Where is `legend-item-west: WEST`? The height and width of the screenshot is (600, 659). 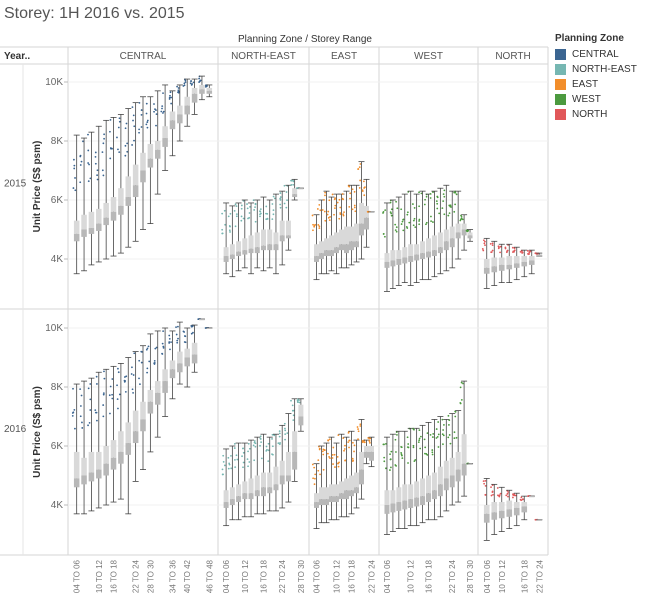
legend-item-west: WEST is located at coordinates (607, 99).